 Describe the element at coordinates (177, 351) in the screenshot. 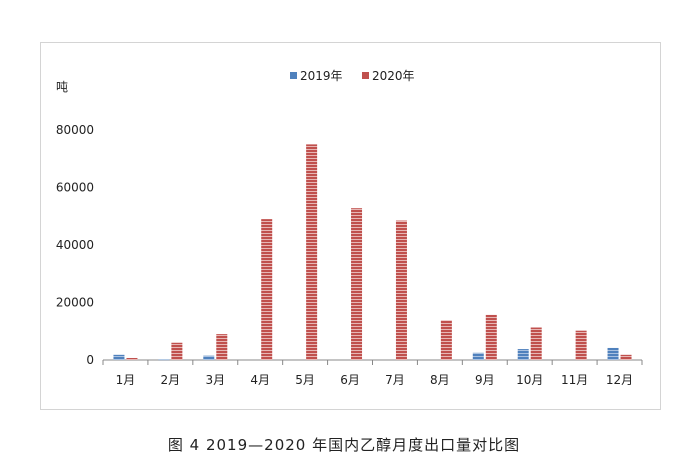

I see `bar-2020年-2月` at that location.